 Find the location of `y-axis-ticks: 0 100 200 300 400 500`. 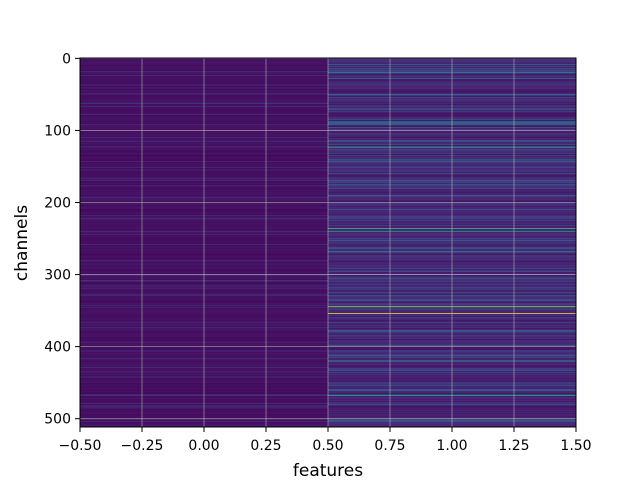

y-axis-ticks: 0 100 200 300 400 500 is located at coordinates (62, 239).